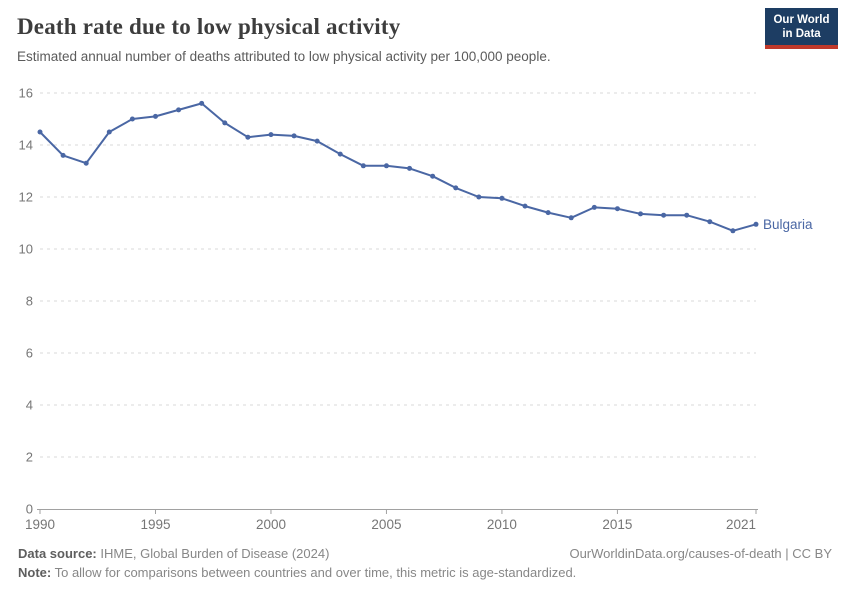 The image size is (850, 600). Describe the element at coordinates (155, 524) in the screenshot. I see `x-tick-label: 1995` at that location.